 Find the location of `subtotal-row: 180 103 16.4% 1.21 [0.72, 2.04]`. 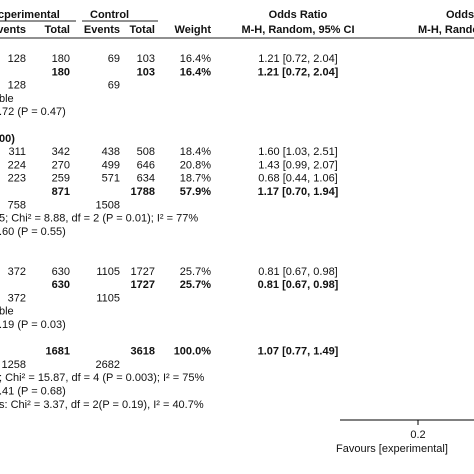

subtotal-row: 180 103 16.4% 1.21 [0.72, 2.04] is located at coordinates (195, 72).